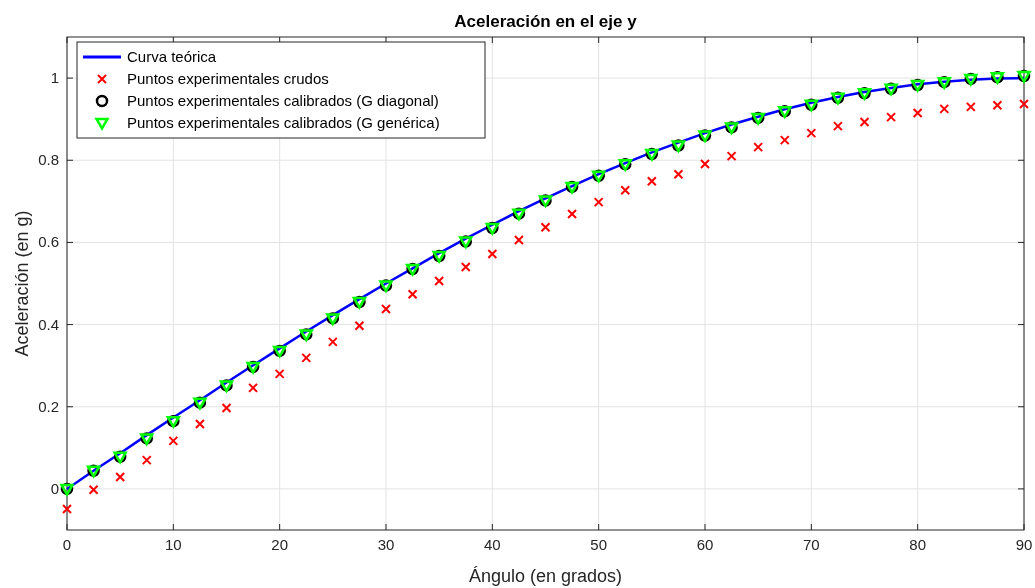 The width and height of the screenshot is (1035, 588). I want to click on x-tick-label: 70, so click(811, 544).